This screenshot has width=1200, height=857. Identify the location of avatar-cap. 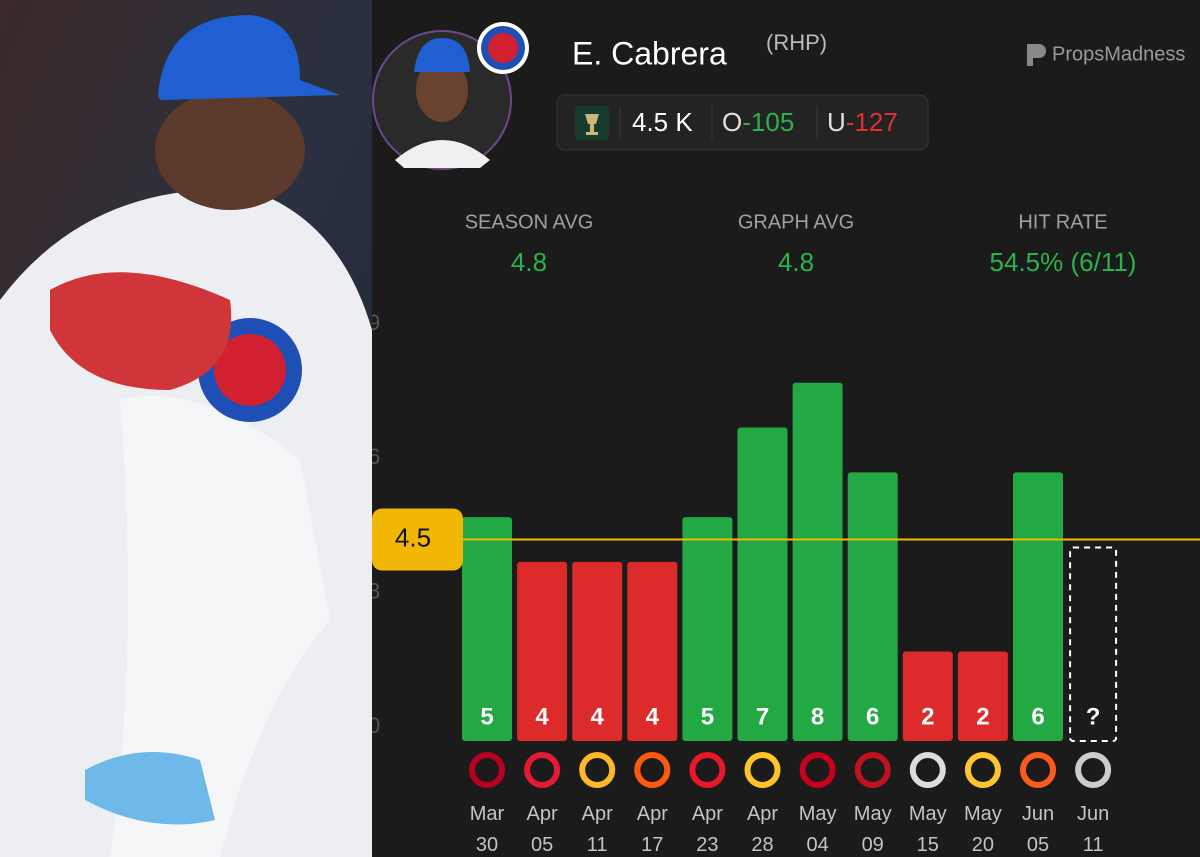
(442, 55).